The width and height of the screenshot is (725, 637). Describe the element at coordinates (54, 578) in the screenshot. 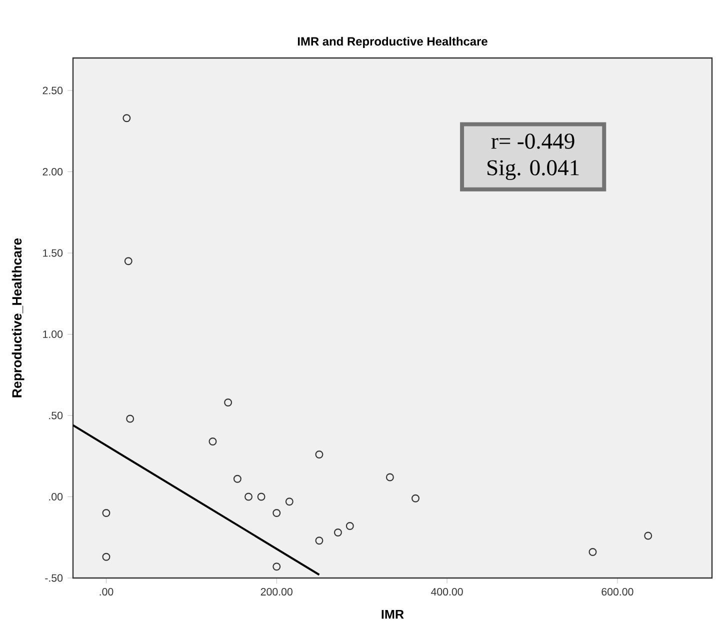

I see `y-tick-label: -.50` at that location.